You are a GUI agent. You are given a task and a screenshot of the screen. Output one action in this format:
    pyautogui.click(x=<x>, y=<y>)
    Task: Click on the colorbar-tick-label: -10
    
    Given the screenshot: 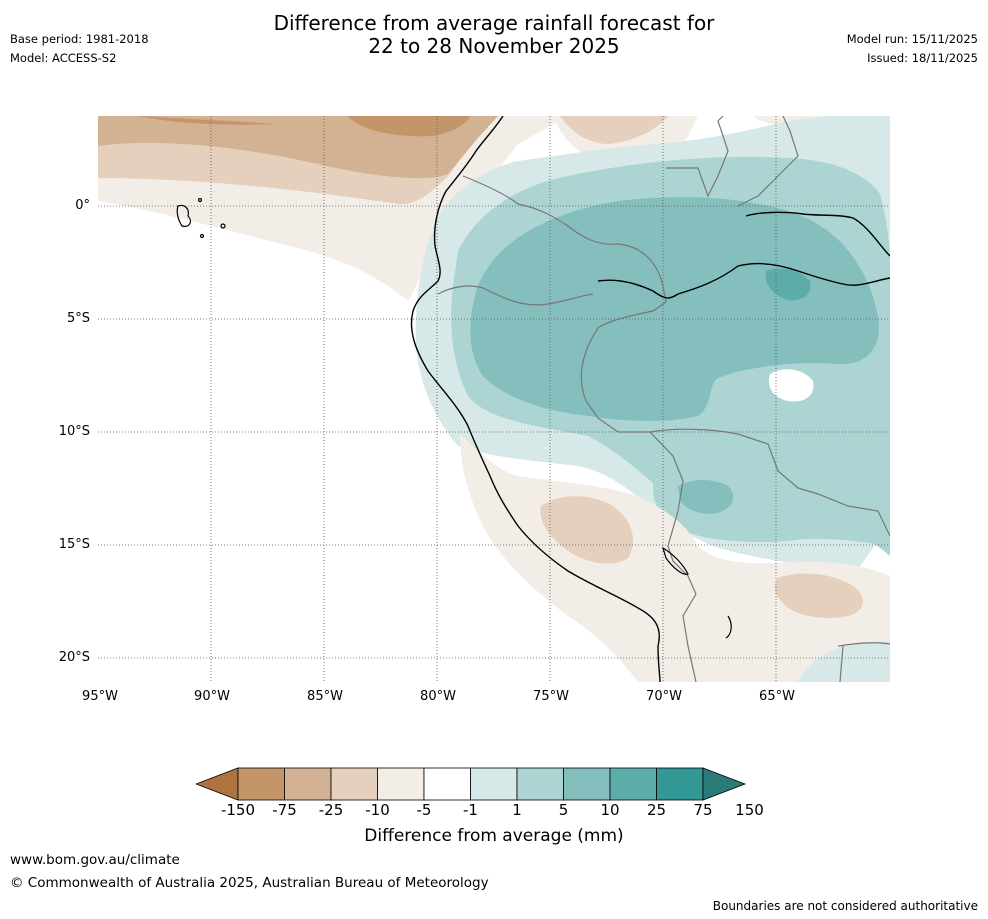 What is the action you would take?
    pyautogui.click(x=377, y=810)
    